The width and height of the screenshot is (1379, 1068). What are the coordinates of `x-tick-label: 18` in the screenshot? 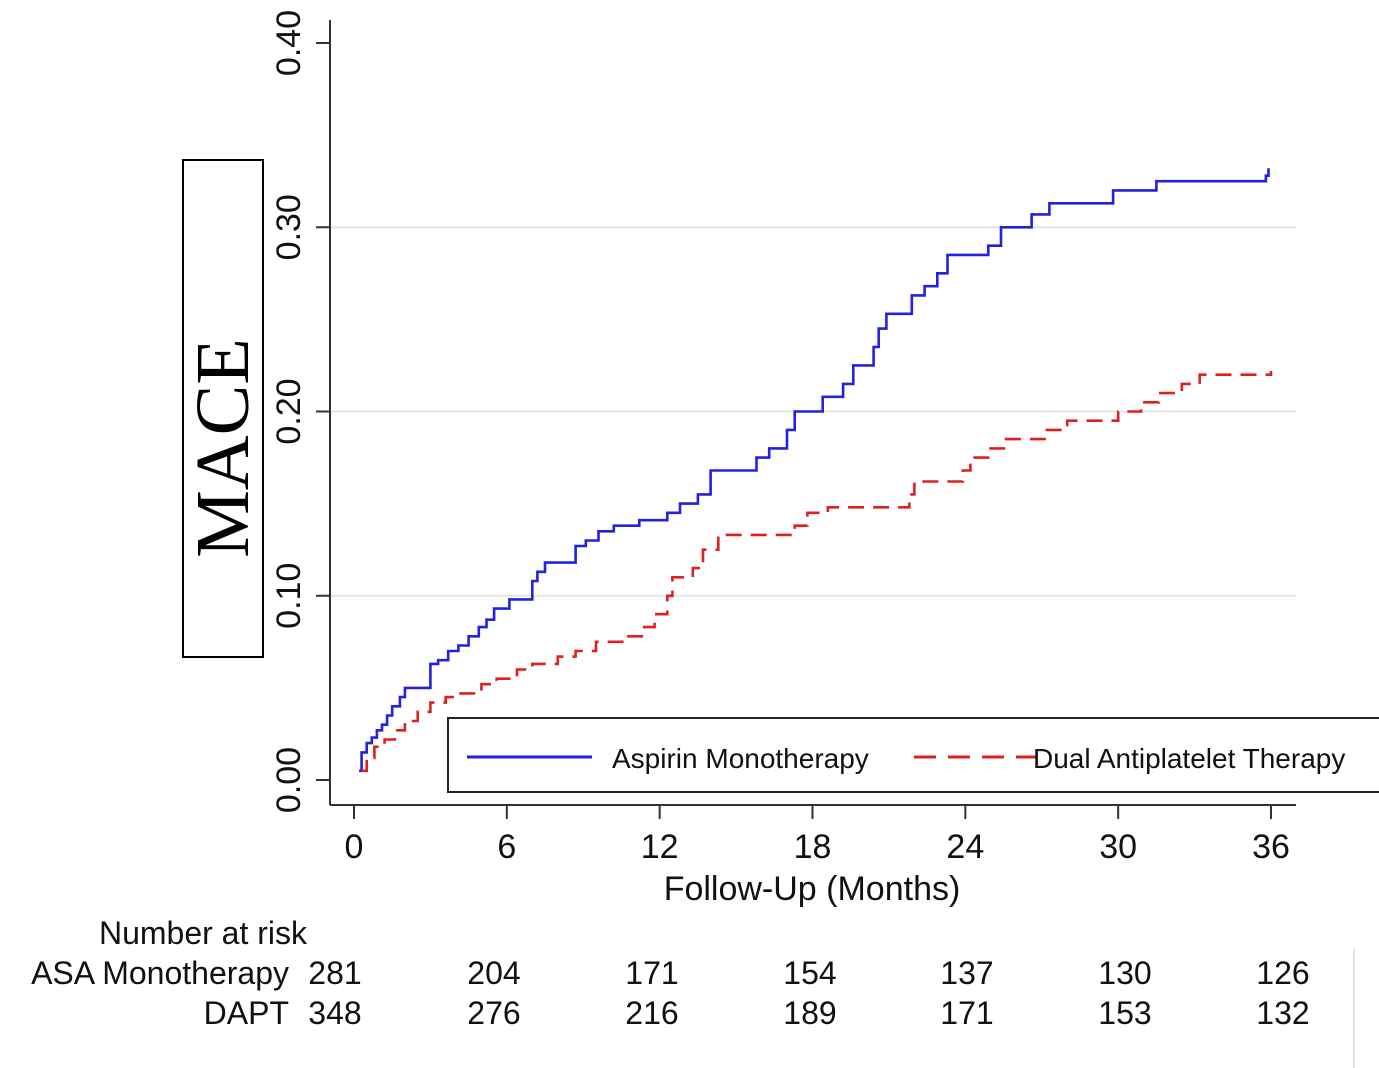 It's located at (813, 847).